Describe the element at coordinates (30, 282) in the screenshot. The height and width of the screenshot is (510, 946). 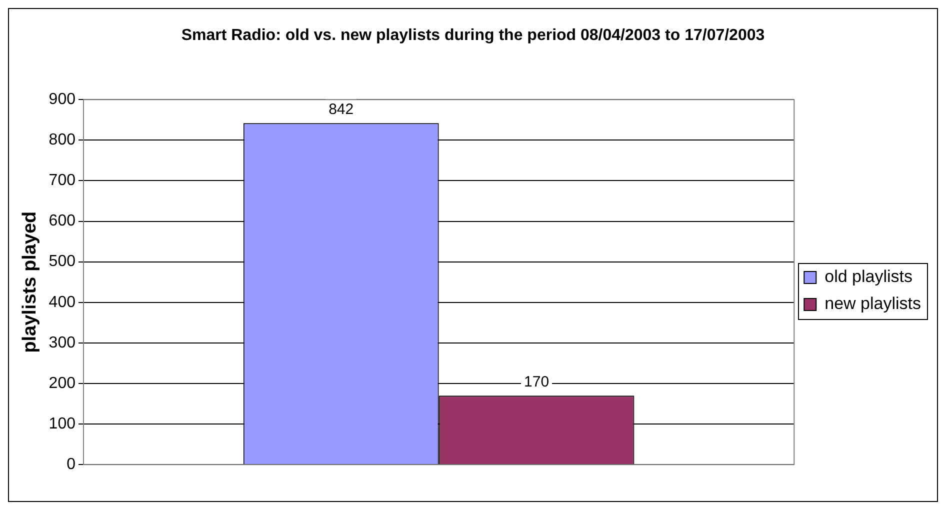
I see `y-axis-title: playlists played` at that location.